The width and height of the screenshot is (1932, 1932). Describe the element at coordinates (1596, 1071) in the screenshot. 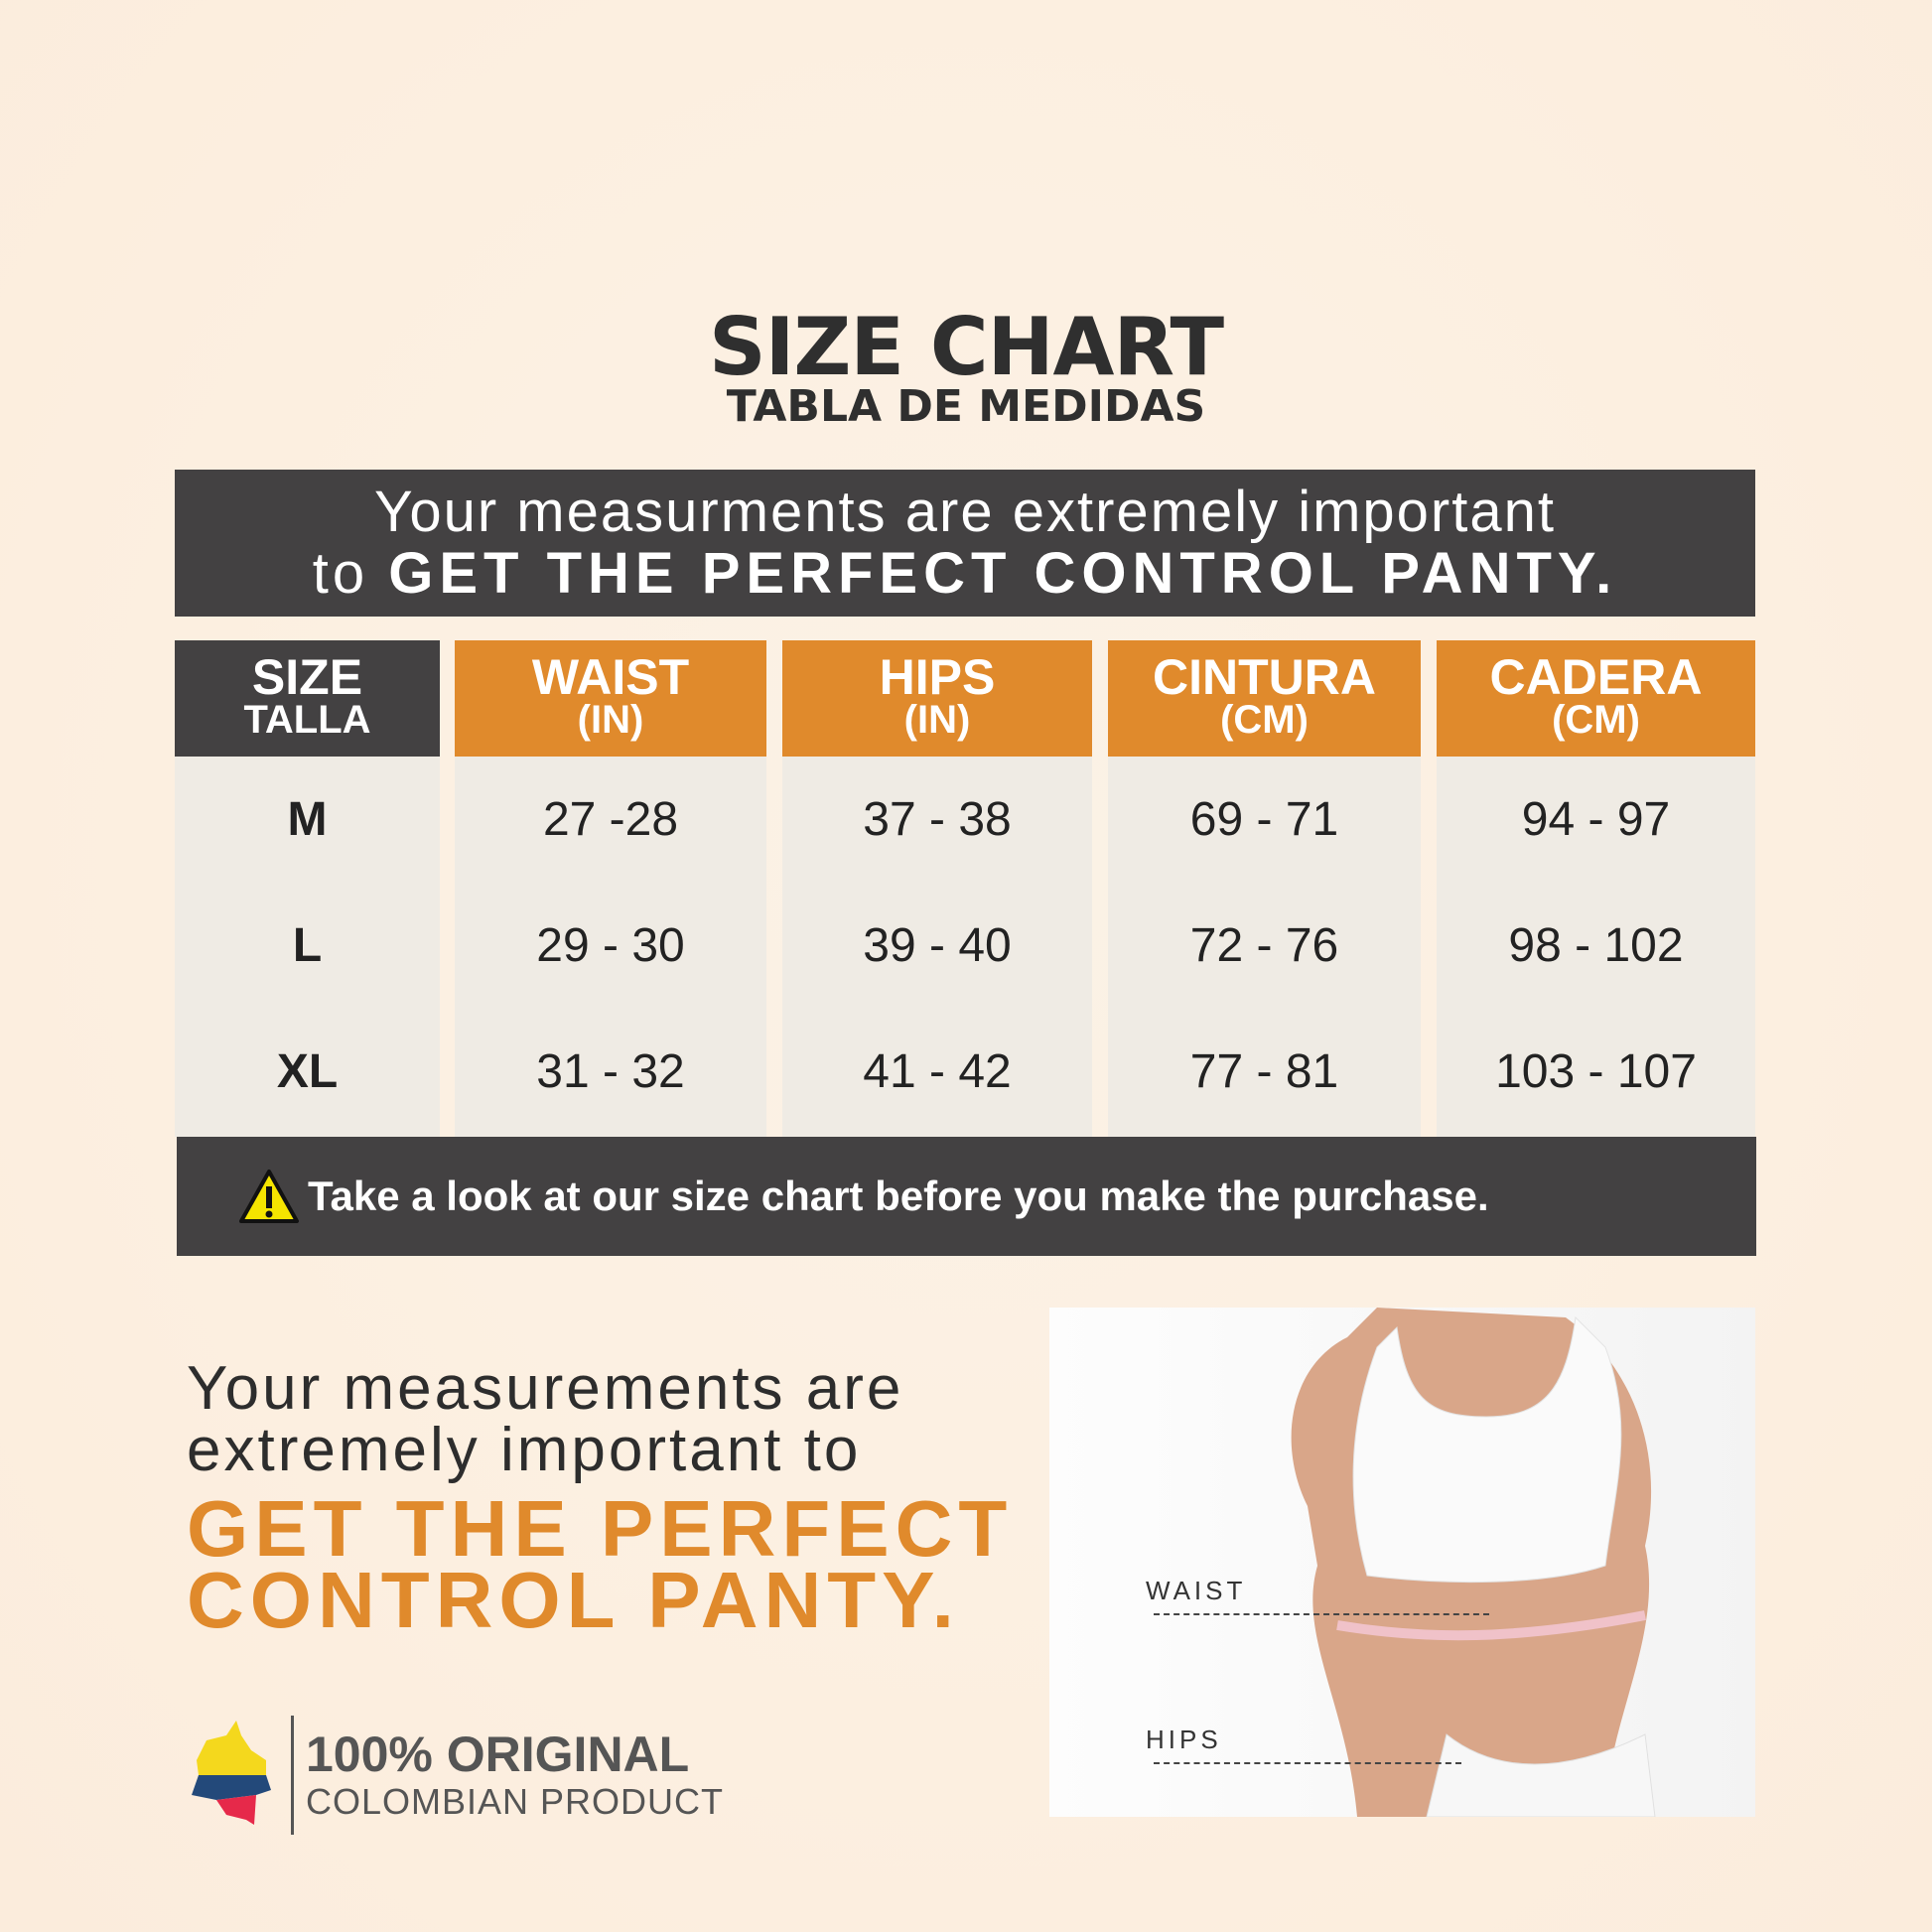

I see `table-cell: 103 - 107` at that location.